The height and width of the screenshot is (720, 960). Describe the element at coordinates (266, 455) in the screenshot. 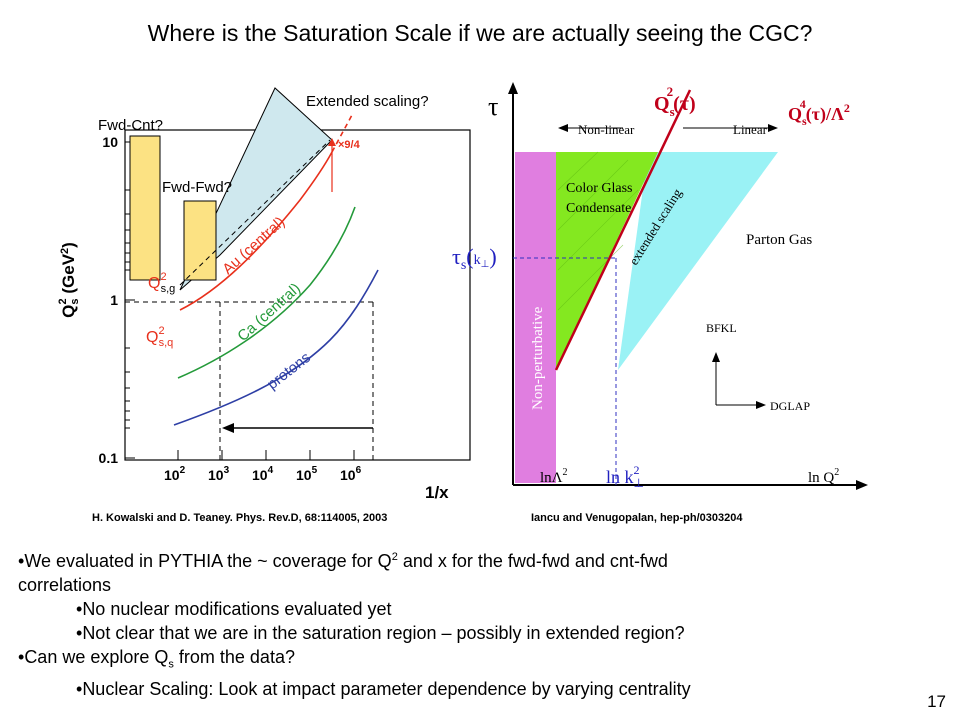

I see `x-ticks` at that location.